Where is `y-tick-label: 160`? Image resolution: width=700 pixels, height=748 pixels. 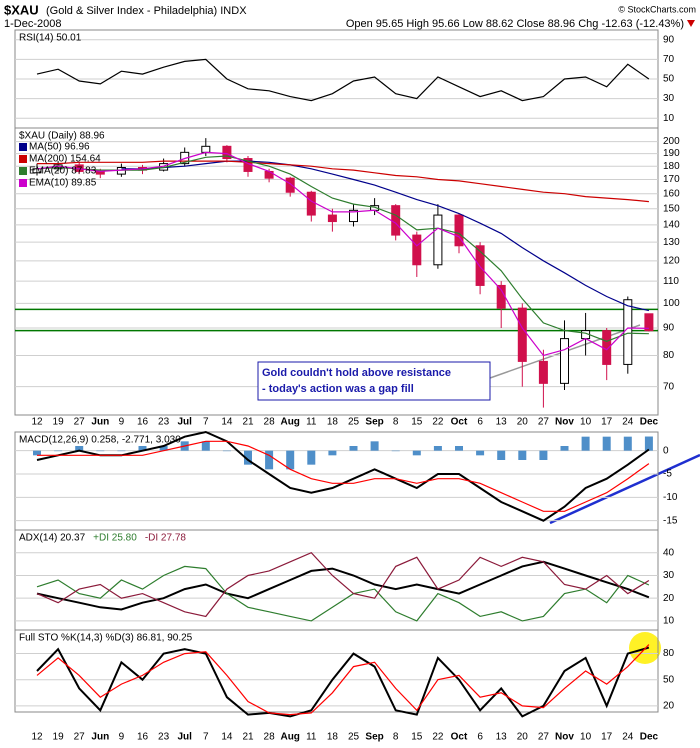 y-tick-label: 160 is located at coordinates (671, 193).